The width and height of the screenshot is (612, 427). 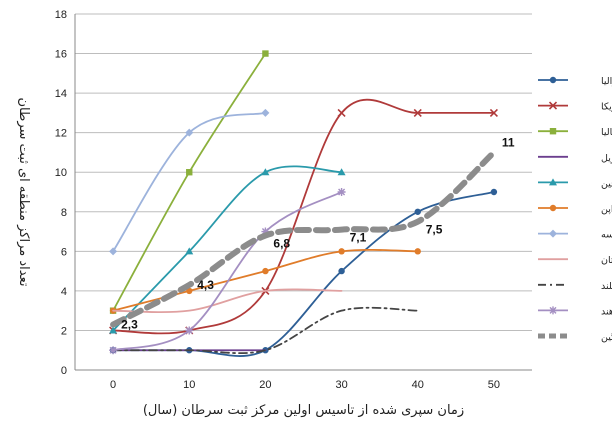 What do you see at coordinates (61, 173) in the screenshot?
I see `y-tick-label: 10` at bounding box center [61, 173].